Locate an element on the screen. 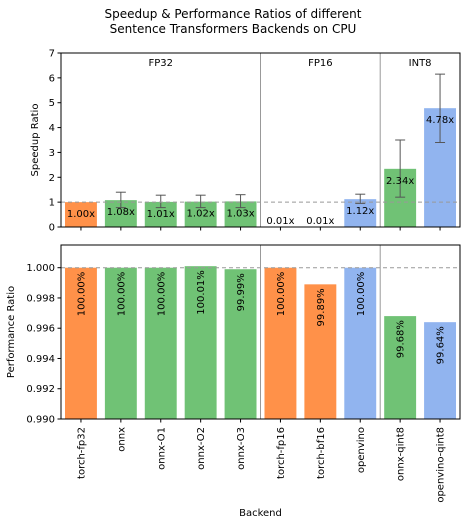 This screenshot has width=466, height=522. bar-performance-onnx-O3 is located at coordinates (240, 344).